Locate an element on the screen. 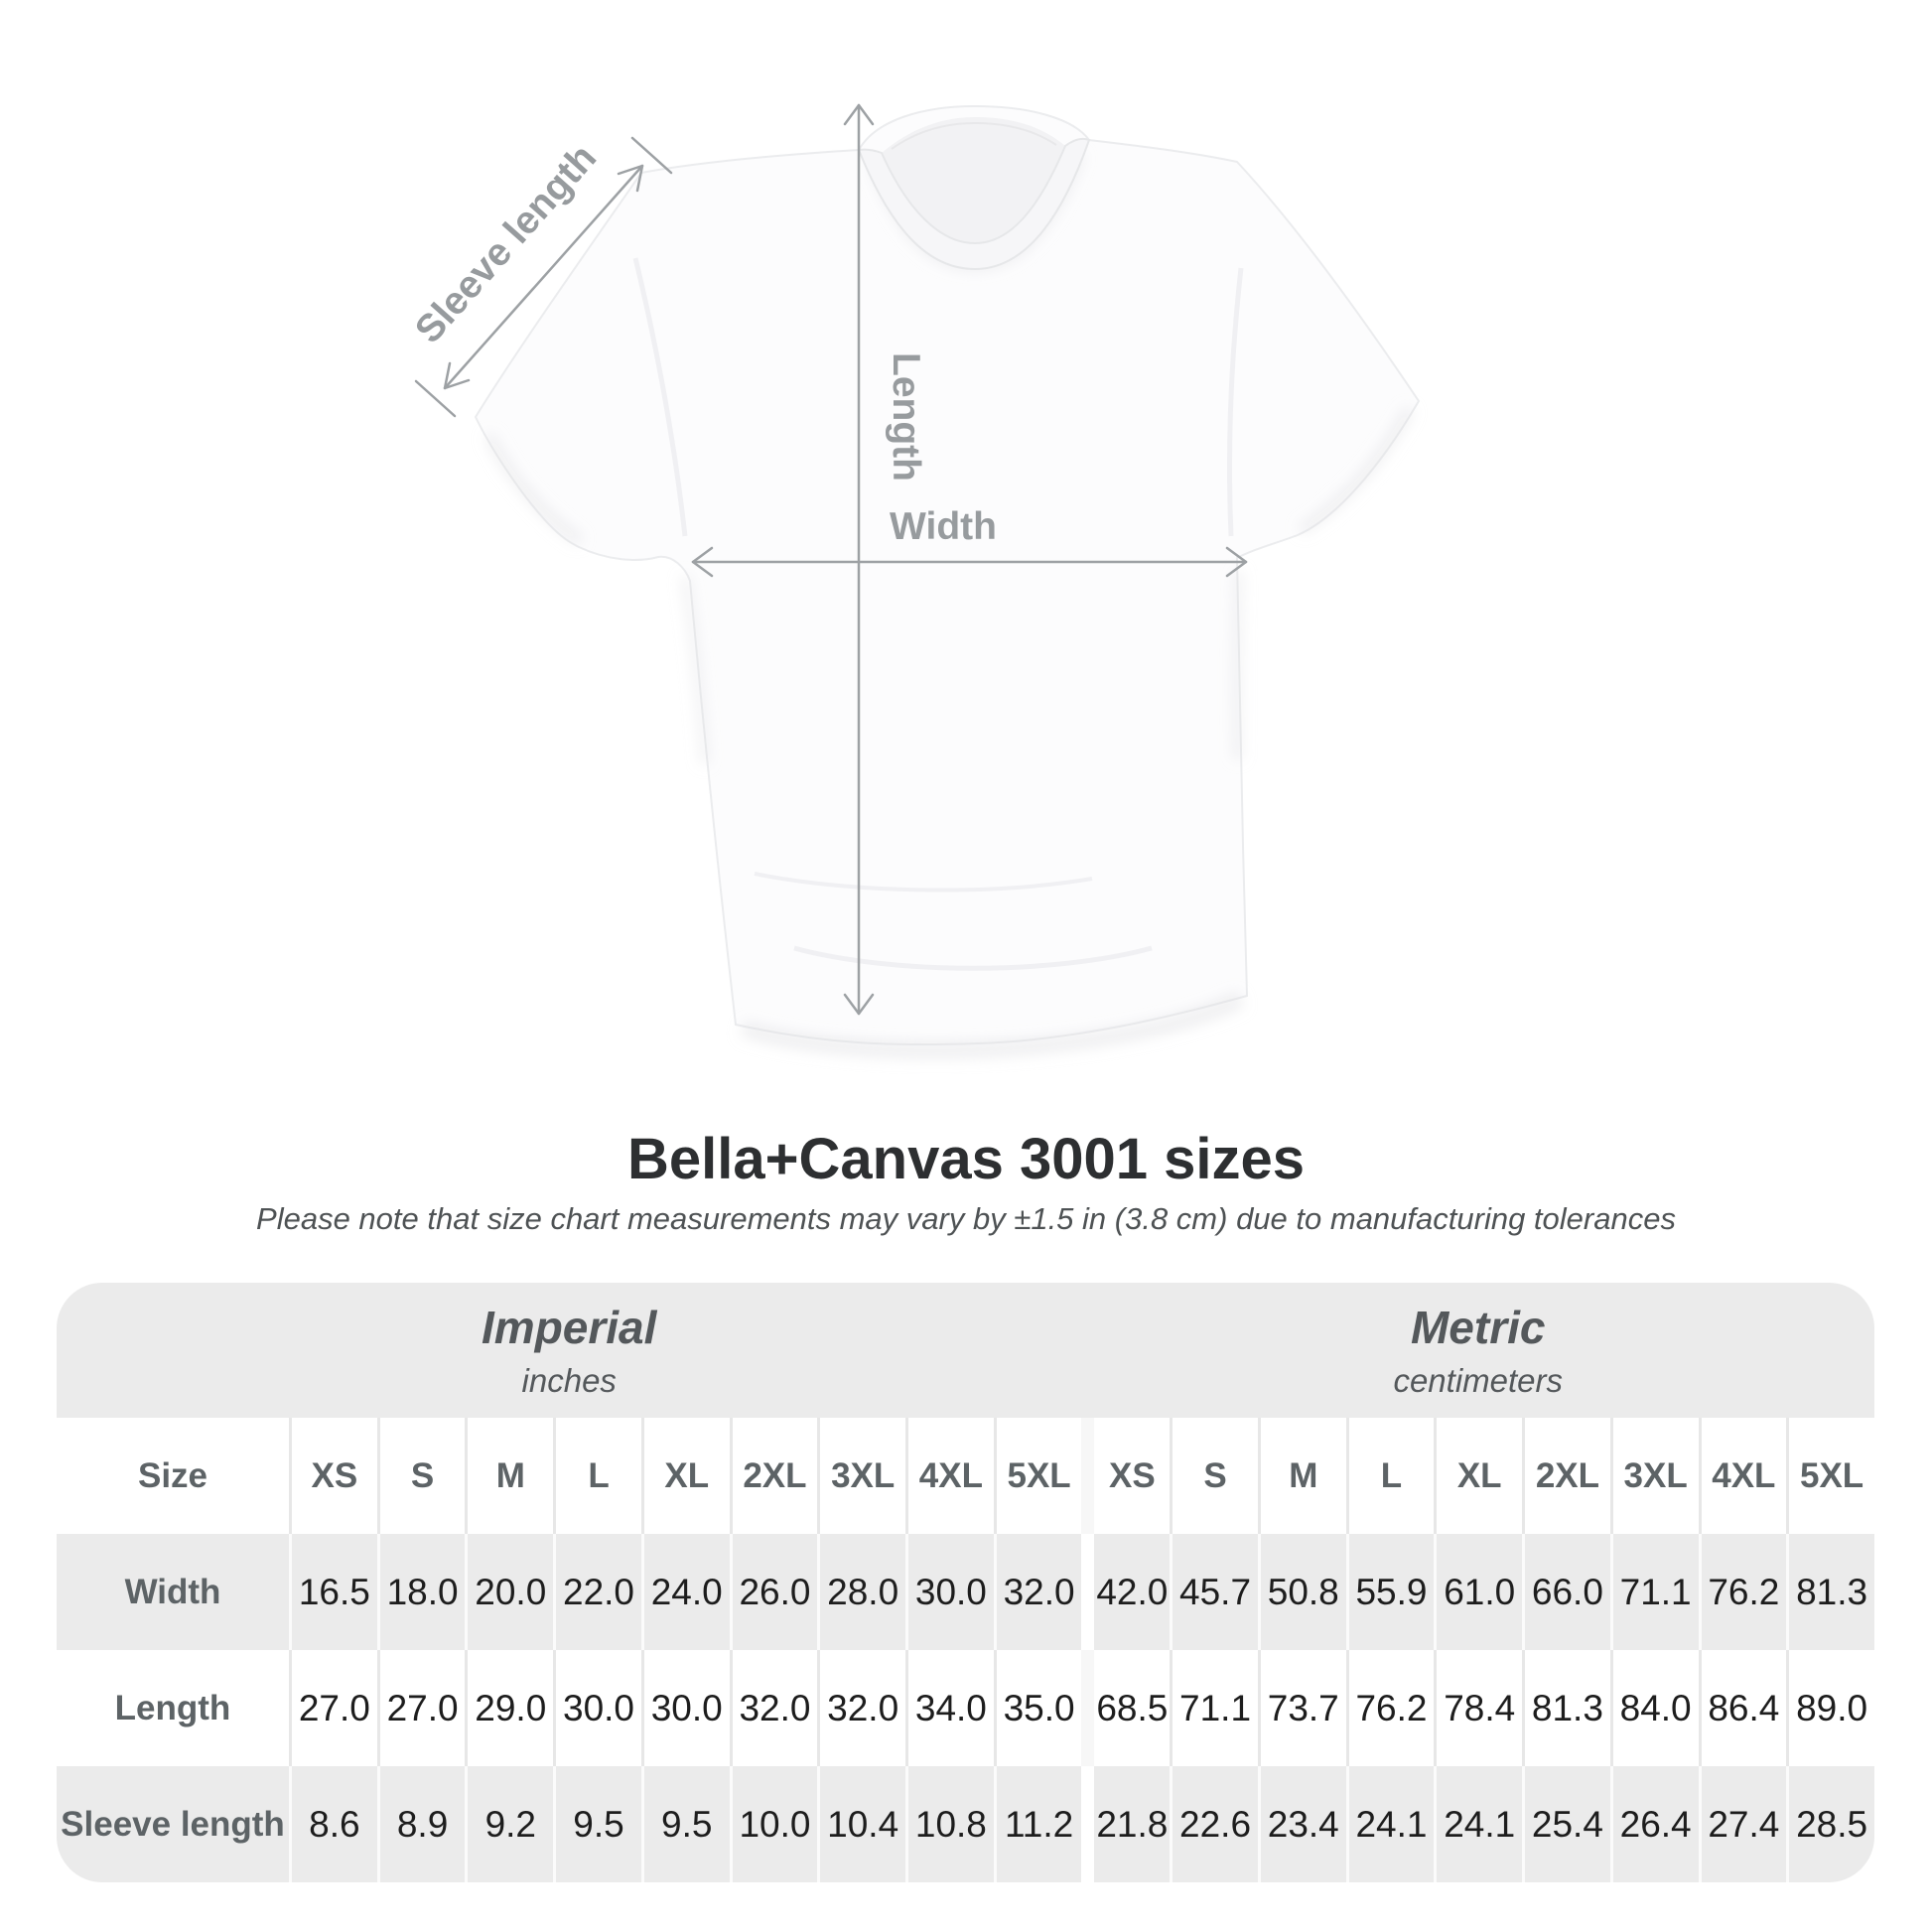  collar-band is located at coordinates (974, 204).